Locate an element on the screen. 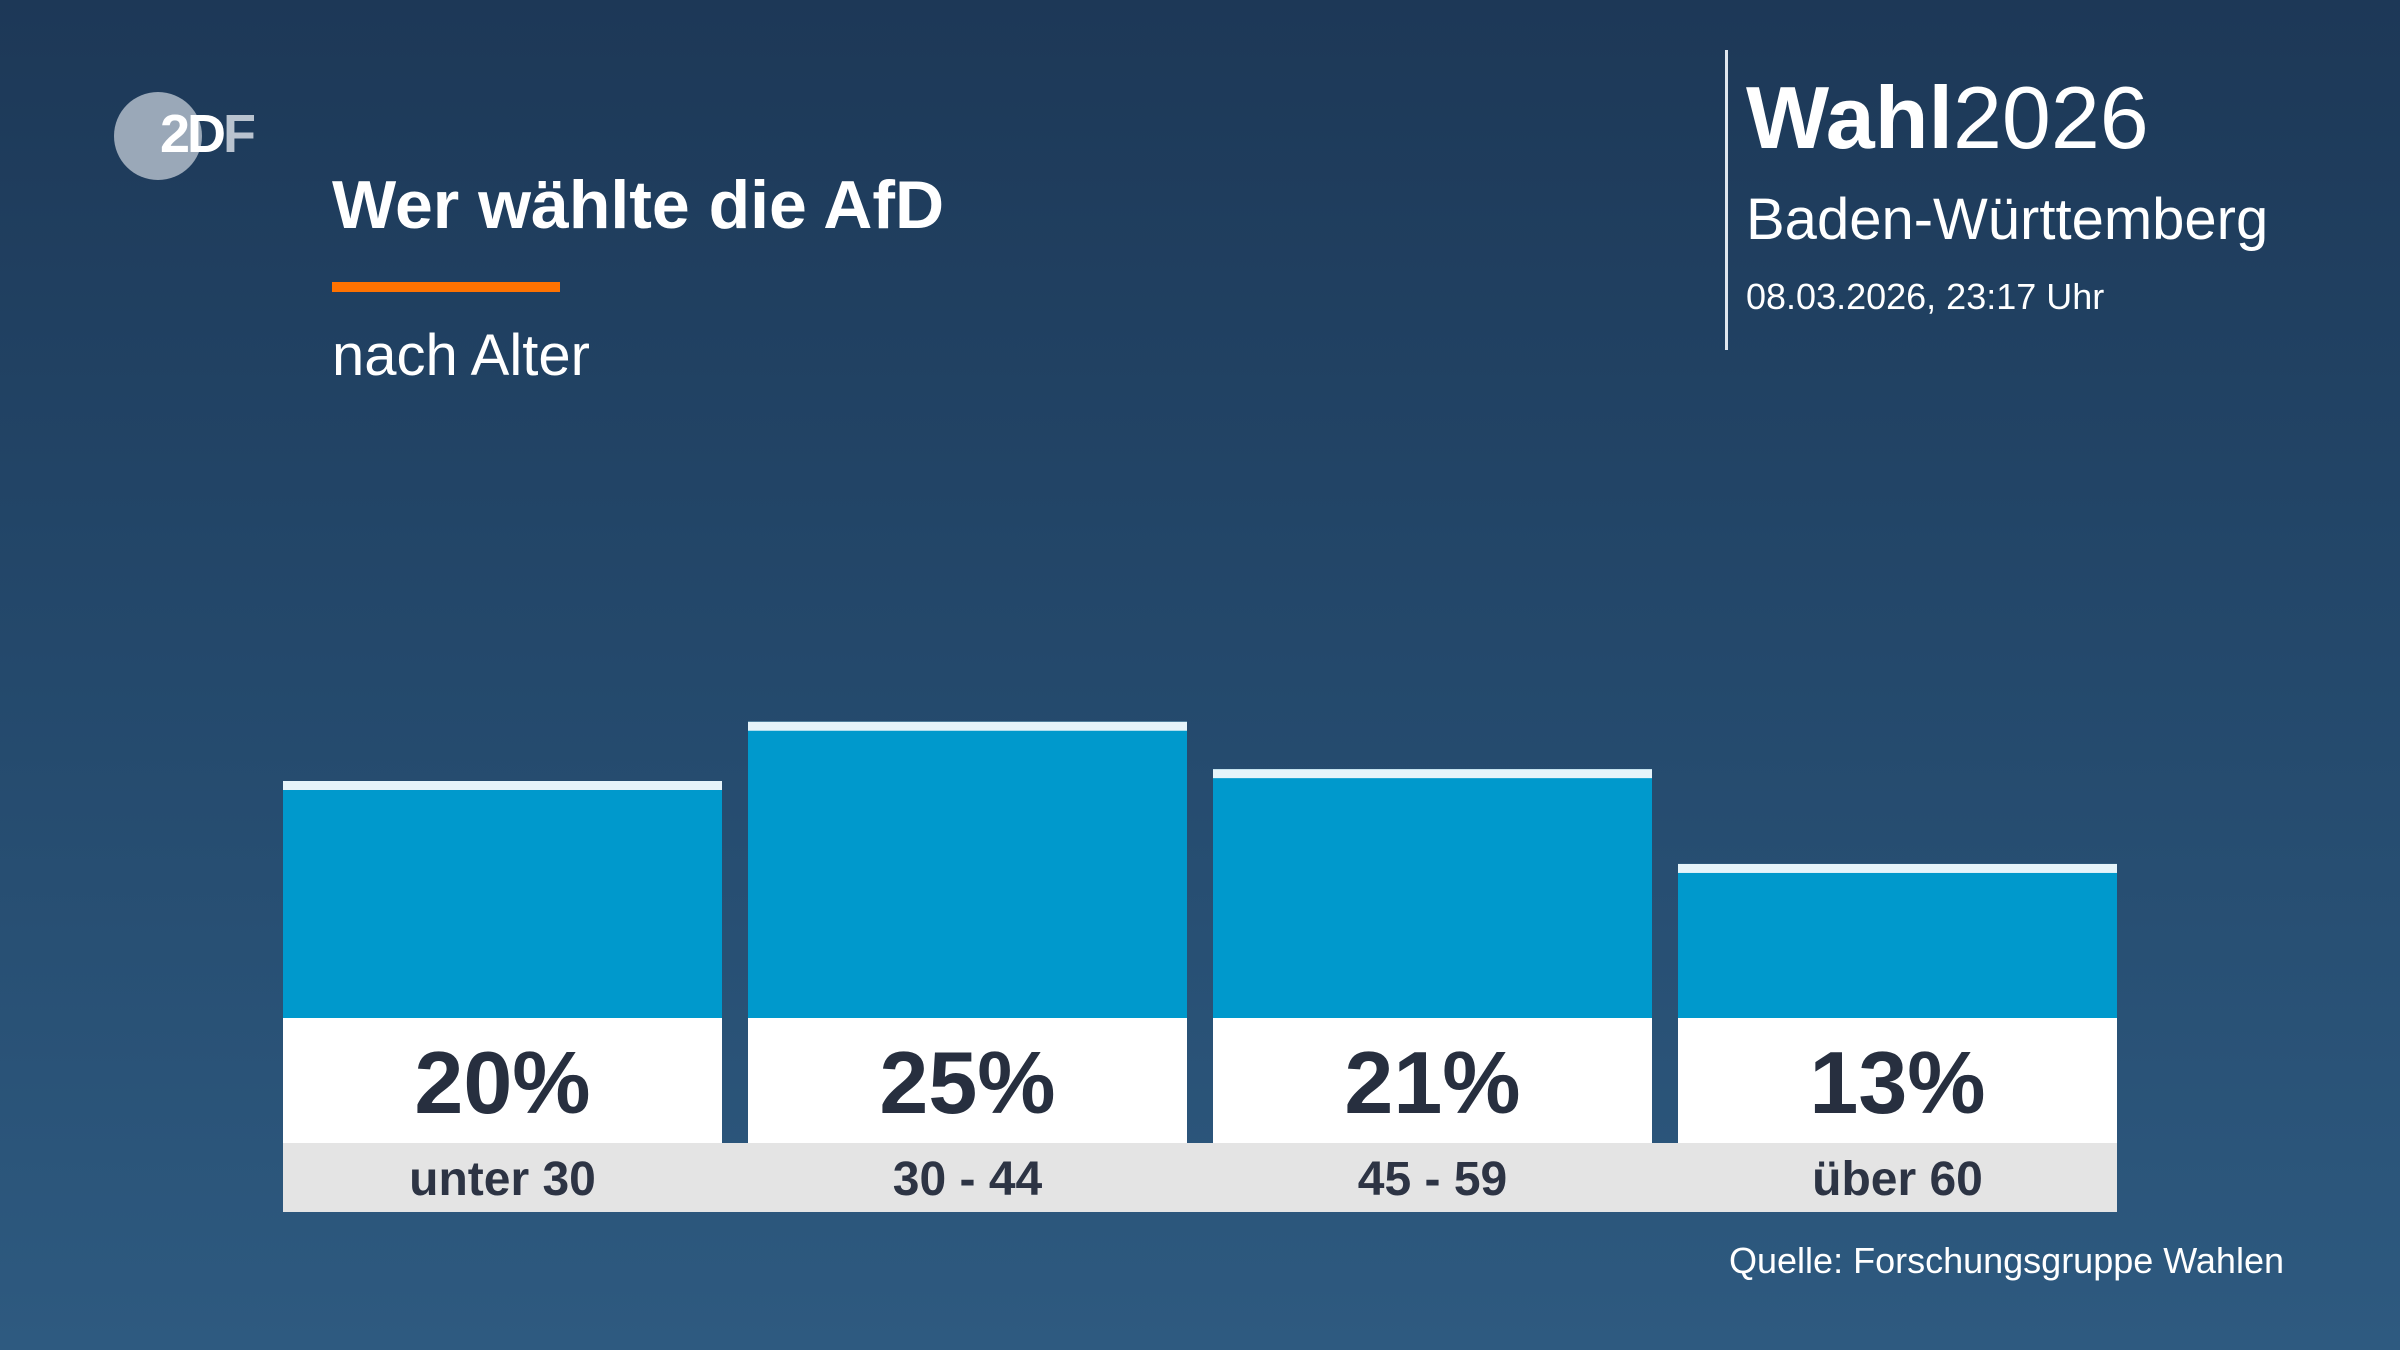 This screenshot has height=1350, width=2400. category-label: 30 - 44 is located at coordinates (968, 1179).